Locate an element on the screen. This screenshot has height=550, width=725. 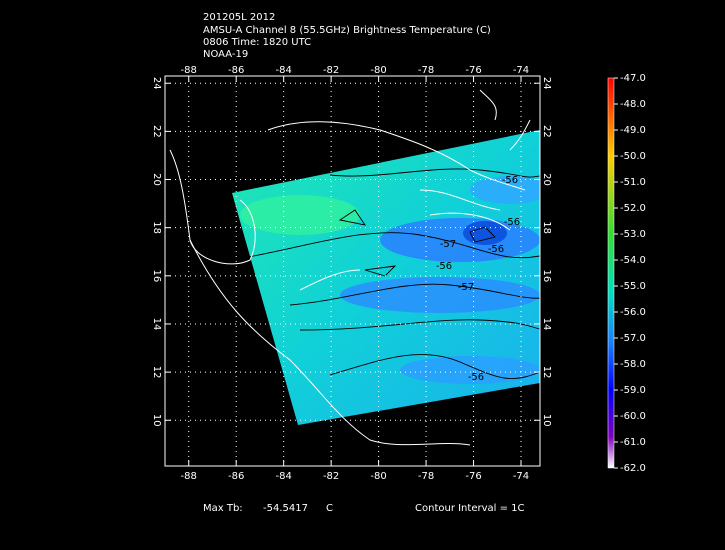
colorbar-label: -54.0 is located at coordinates (633, 260).